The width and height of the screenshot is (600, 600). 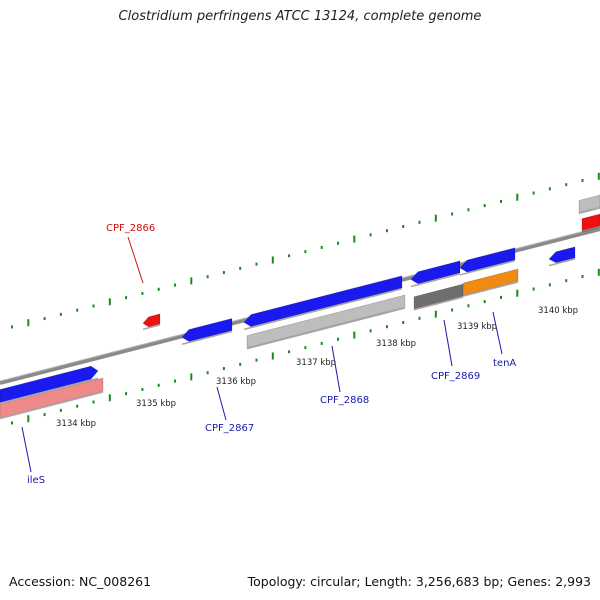 I want to click on gene-cpf2867, so click(x=207, y=330).